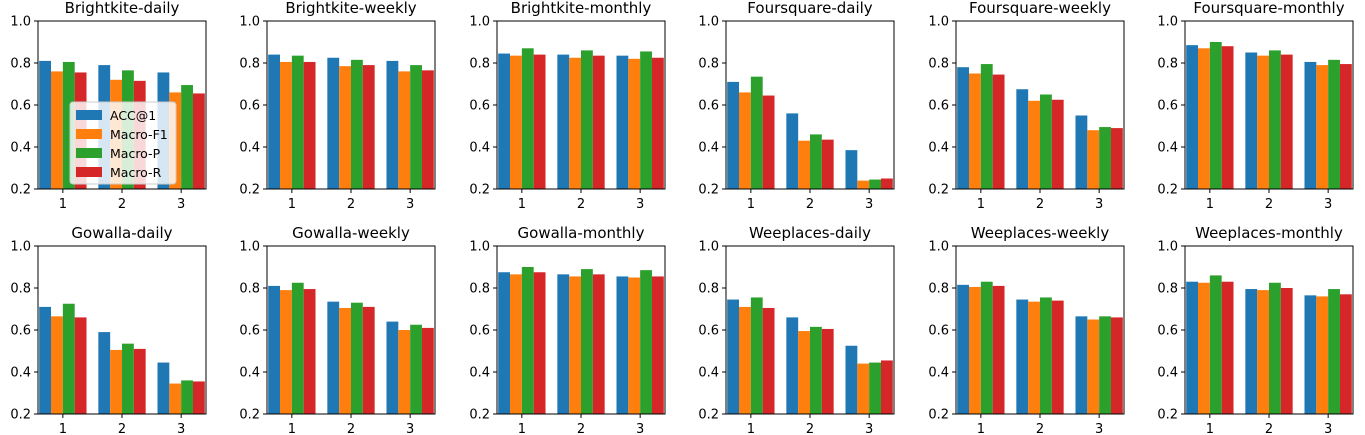  Describe the element at coordinates (1268, 8) in the screenshot. I see `panel-title: Foursquare-monthly` at that location.